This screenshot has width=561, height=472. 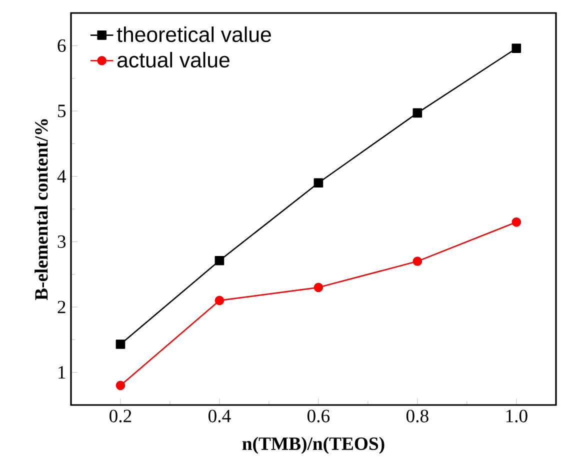 What do you see at coordinates (61, 176) in the screenshot?
I see `y-tick-label: 4` at bounding box center [61, 176].